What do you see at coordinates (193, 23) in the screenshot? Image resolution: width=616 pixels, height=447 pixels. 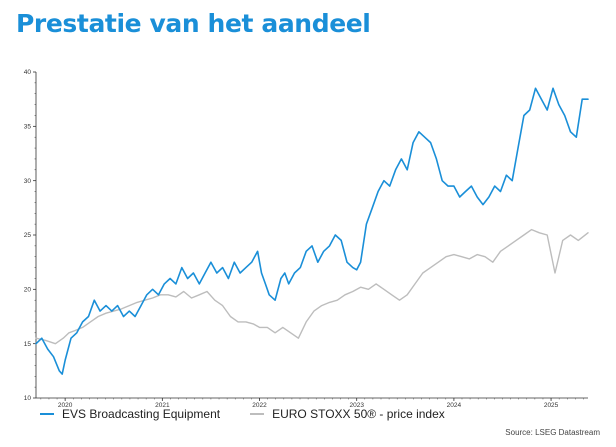 I see `page-title: Prestatie van het aandeel` at bounding box center [193, 23].